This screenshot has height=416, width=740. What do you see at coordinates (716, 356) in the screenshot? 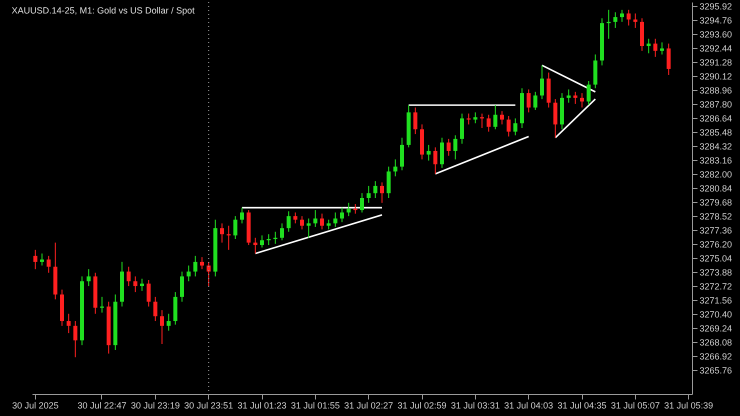
I see `y-tick-label: 3266.92` at bounding box center [716, 356].